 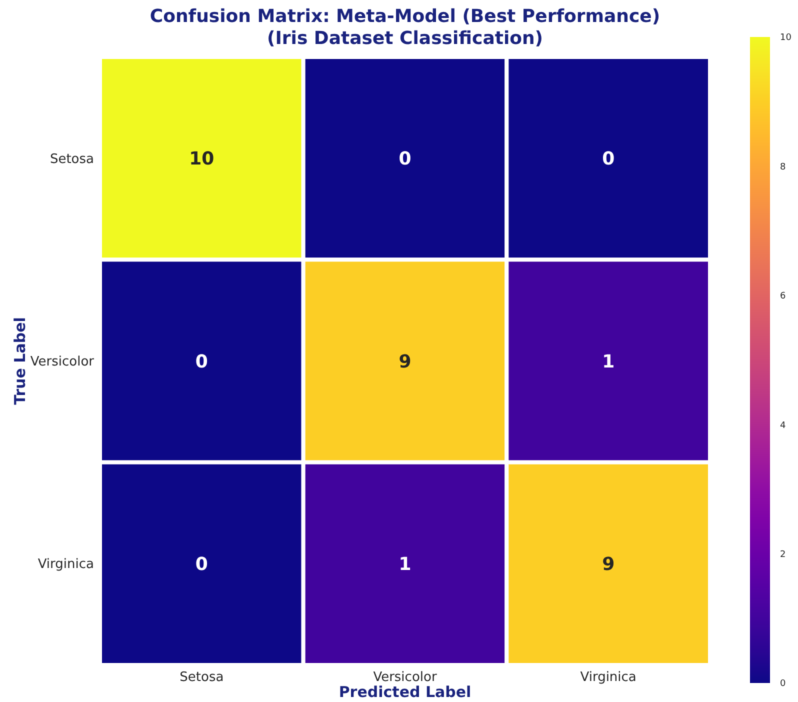 I want to click on color-bar-label: 6, so click(x=783, y=297).